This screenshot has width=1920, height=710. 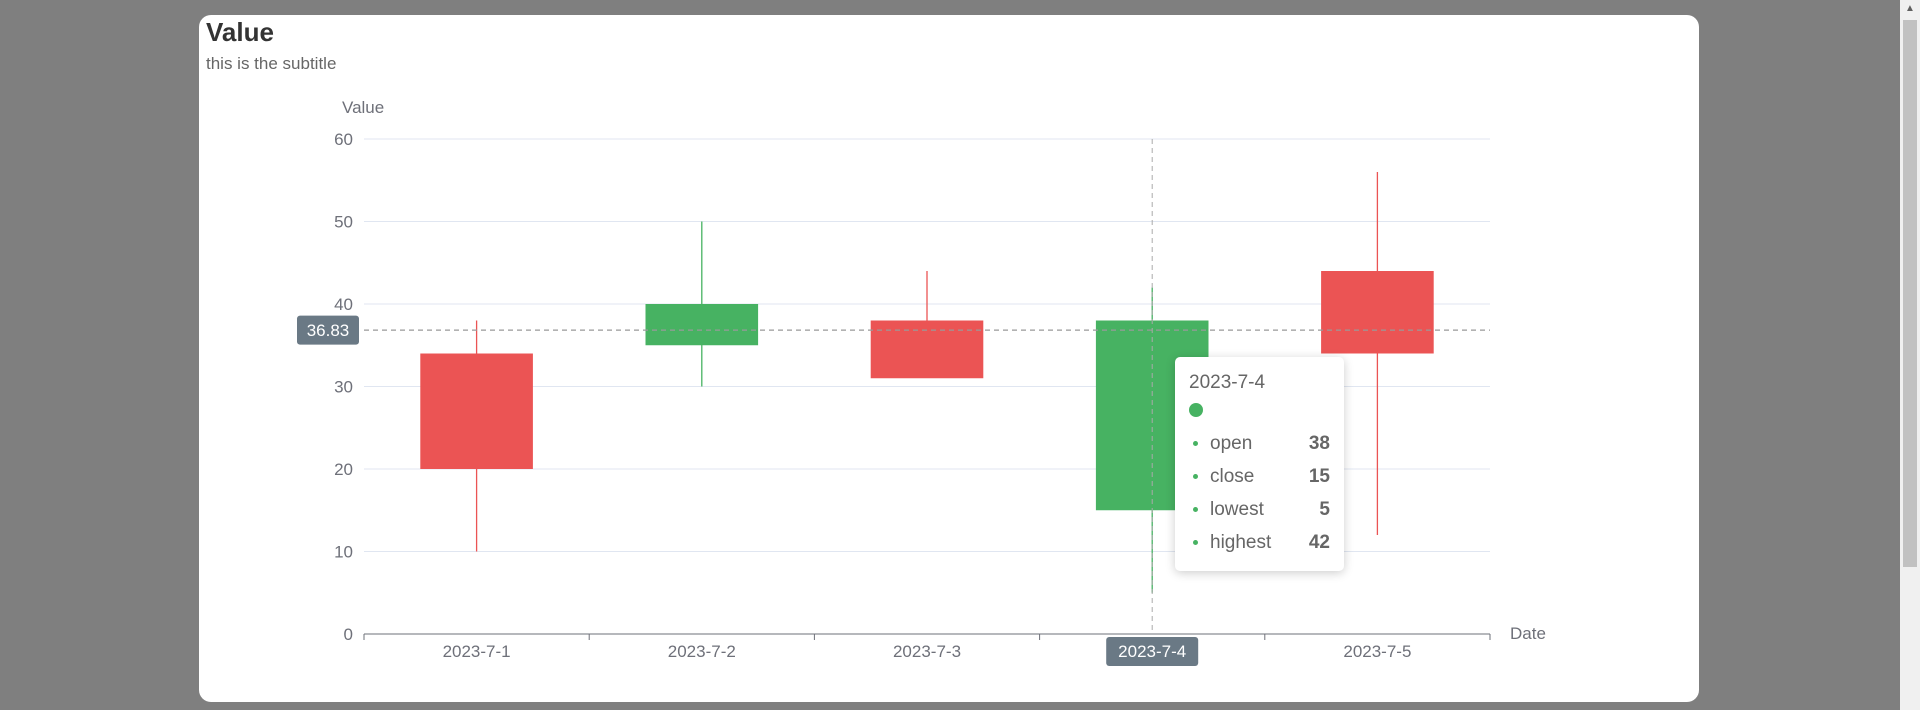 I want to click on tooltip-row-value: 5, so click(x=1324, y=509).